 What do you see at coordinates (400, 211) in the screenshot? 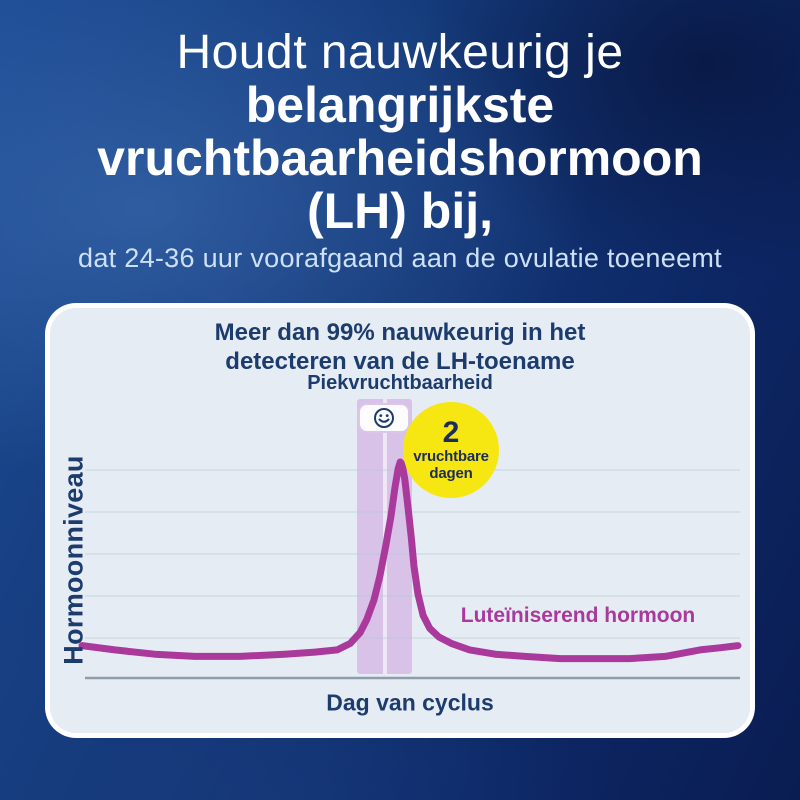
I see `heading-bold-line-3: (LH) bij,` at bounding box center [400, 211].